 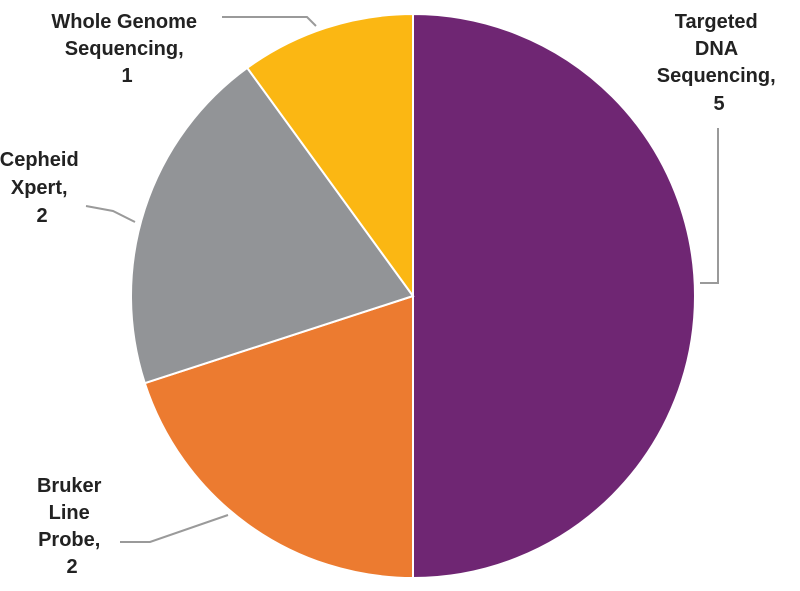 What do you see at coordinates (719, 63) in the screenshot?
I see `label-targeted-dna-sequencing: Targeted DNA Sequencing, 5` at bounding box center [719, 63].